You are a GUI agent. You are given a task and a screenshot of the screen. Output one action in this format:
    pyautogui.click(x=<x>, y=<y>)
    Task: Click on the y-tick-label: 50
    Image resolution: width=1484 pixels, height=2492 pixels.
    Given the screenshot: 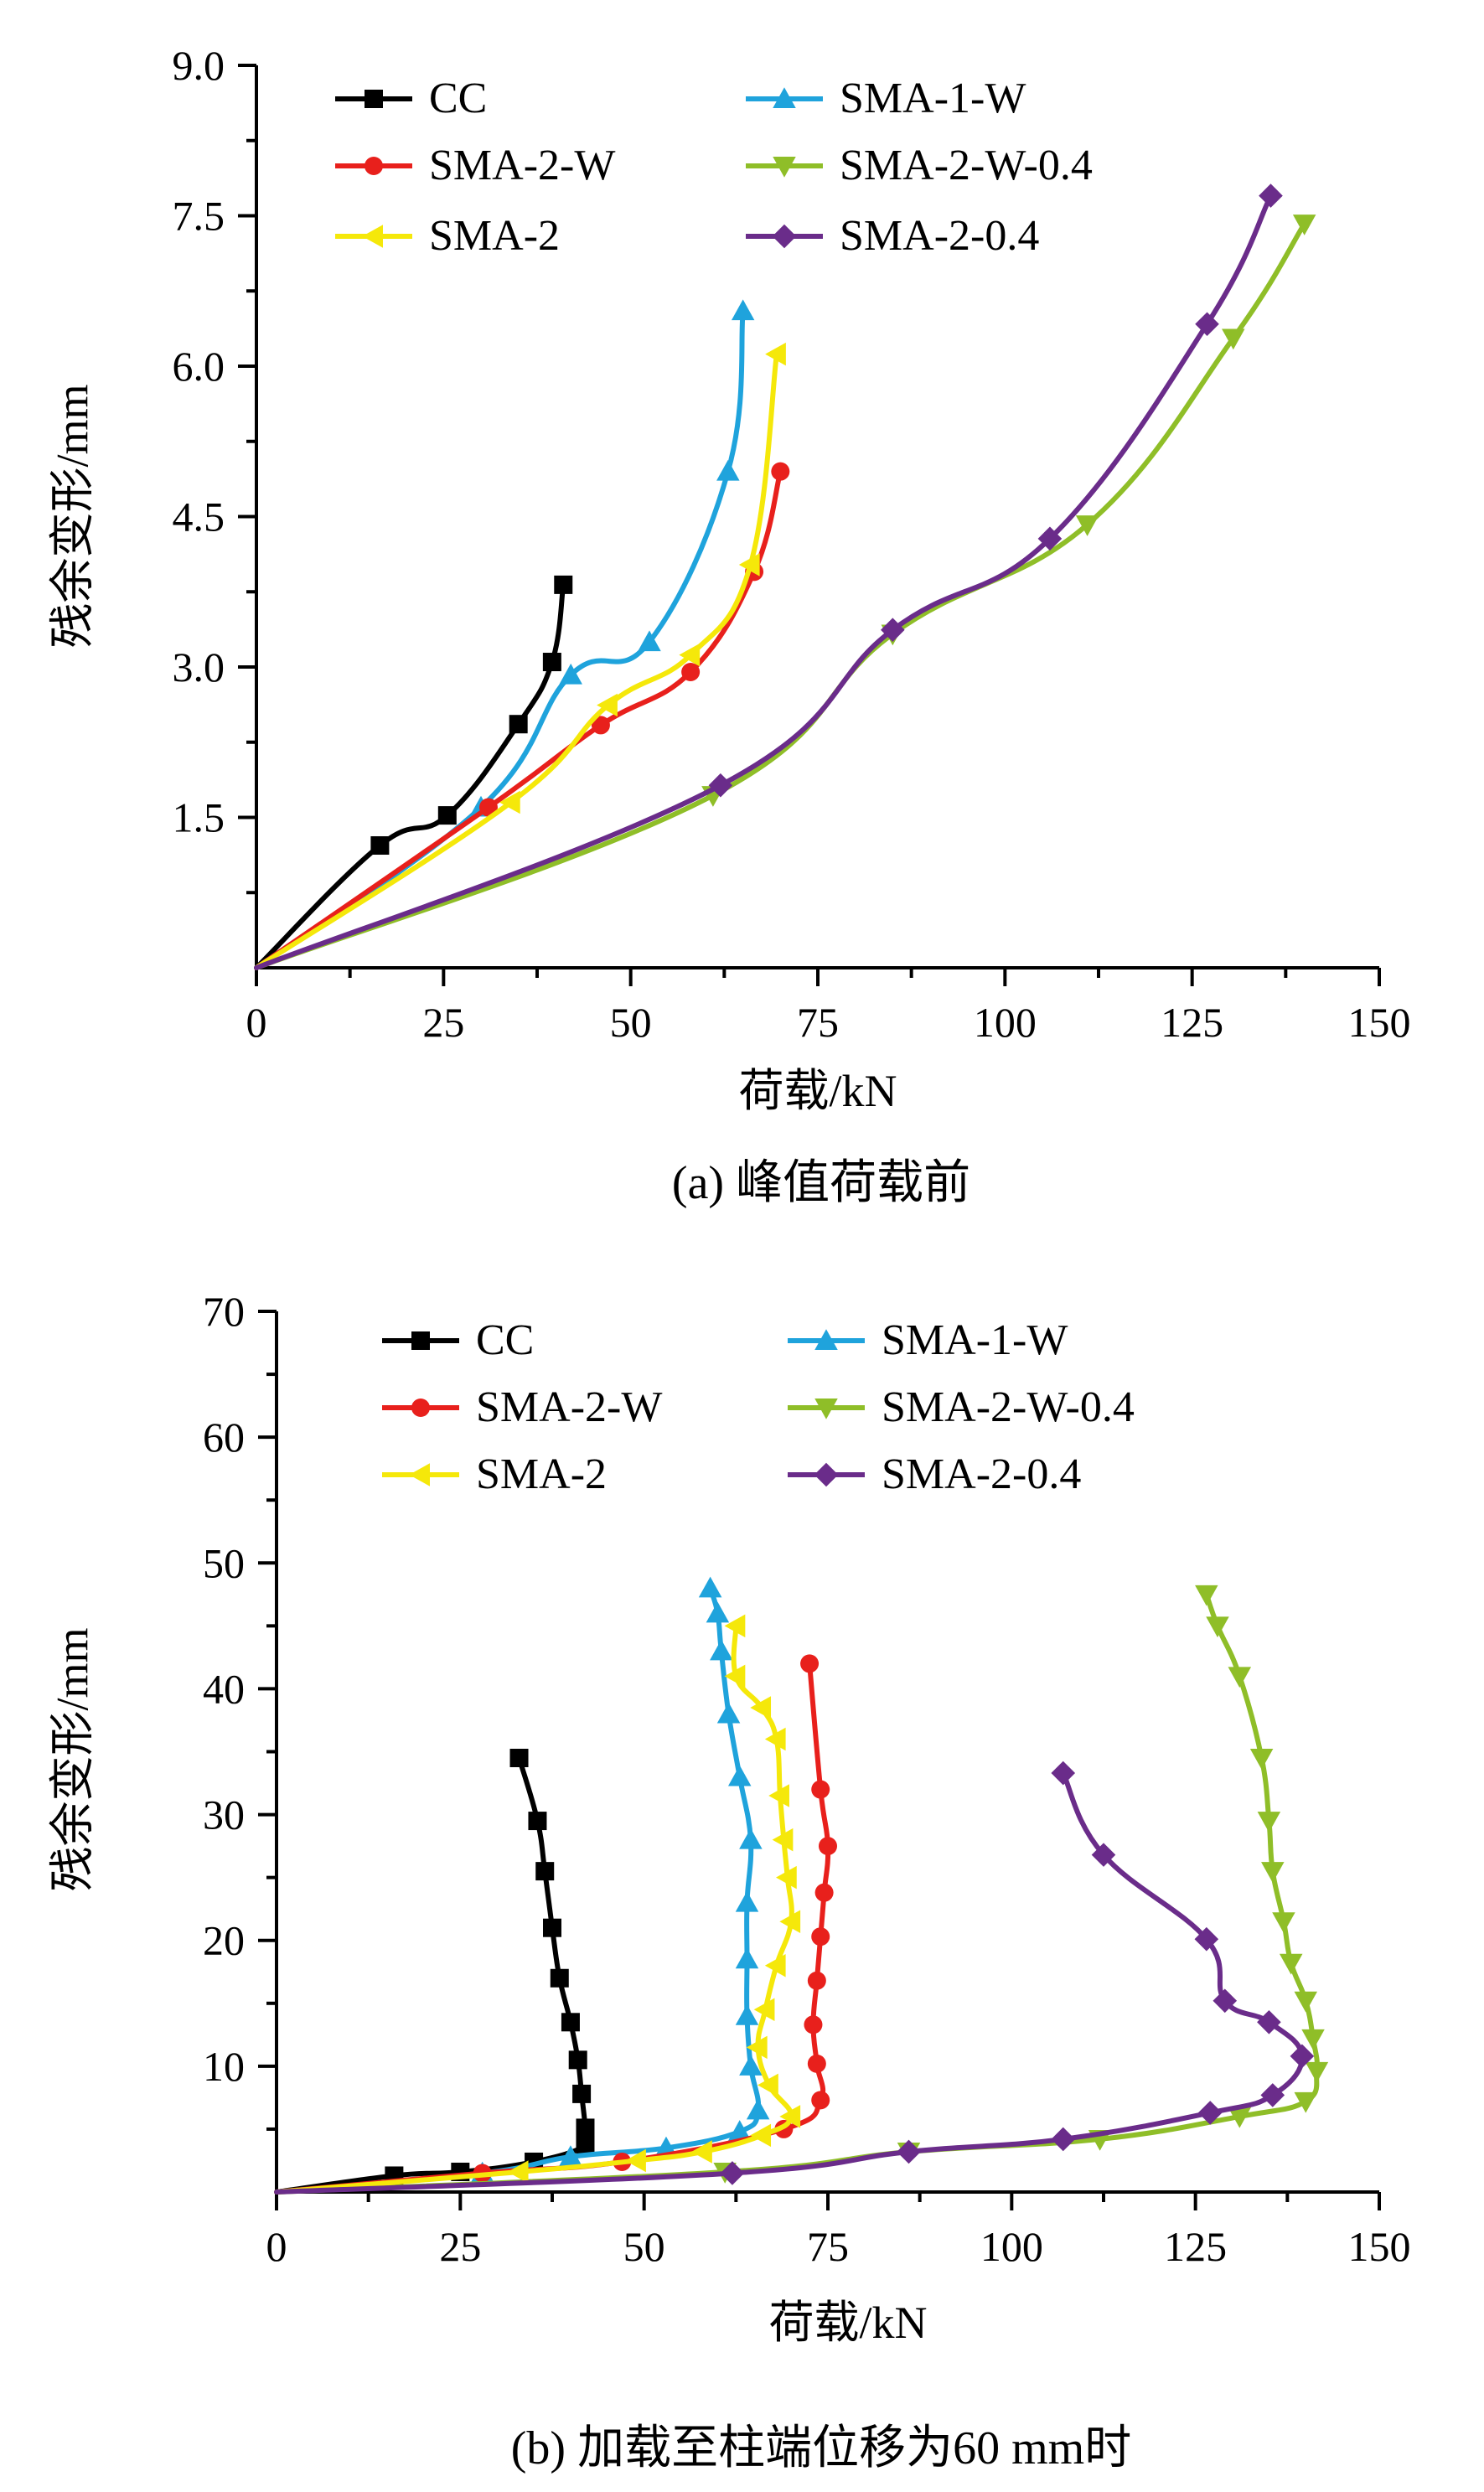 What is the action you would take?
    pyautogui.click(x=224, y=1562)
    